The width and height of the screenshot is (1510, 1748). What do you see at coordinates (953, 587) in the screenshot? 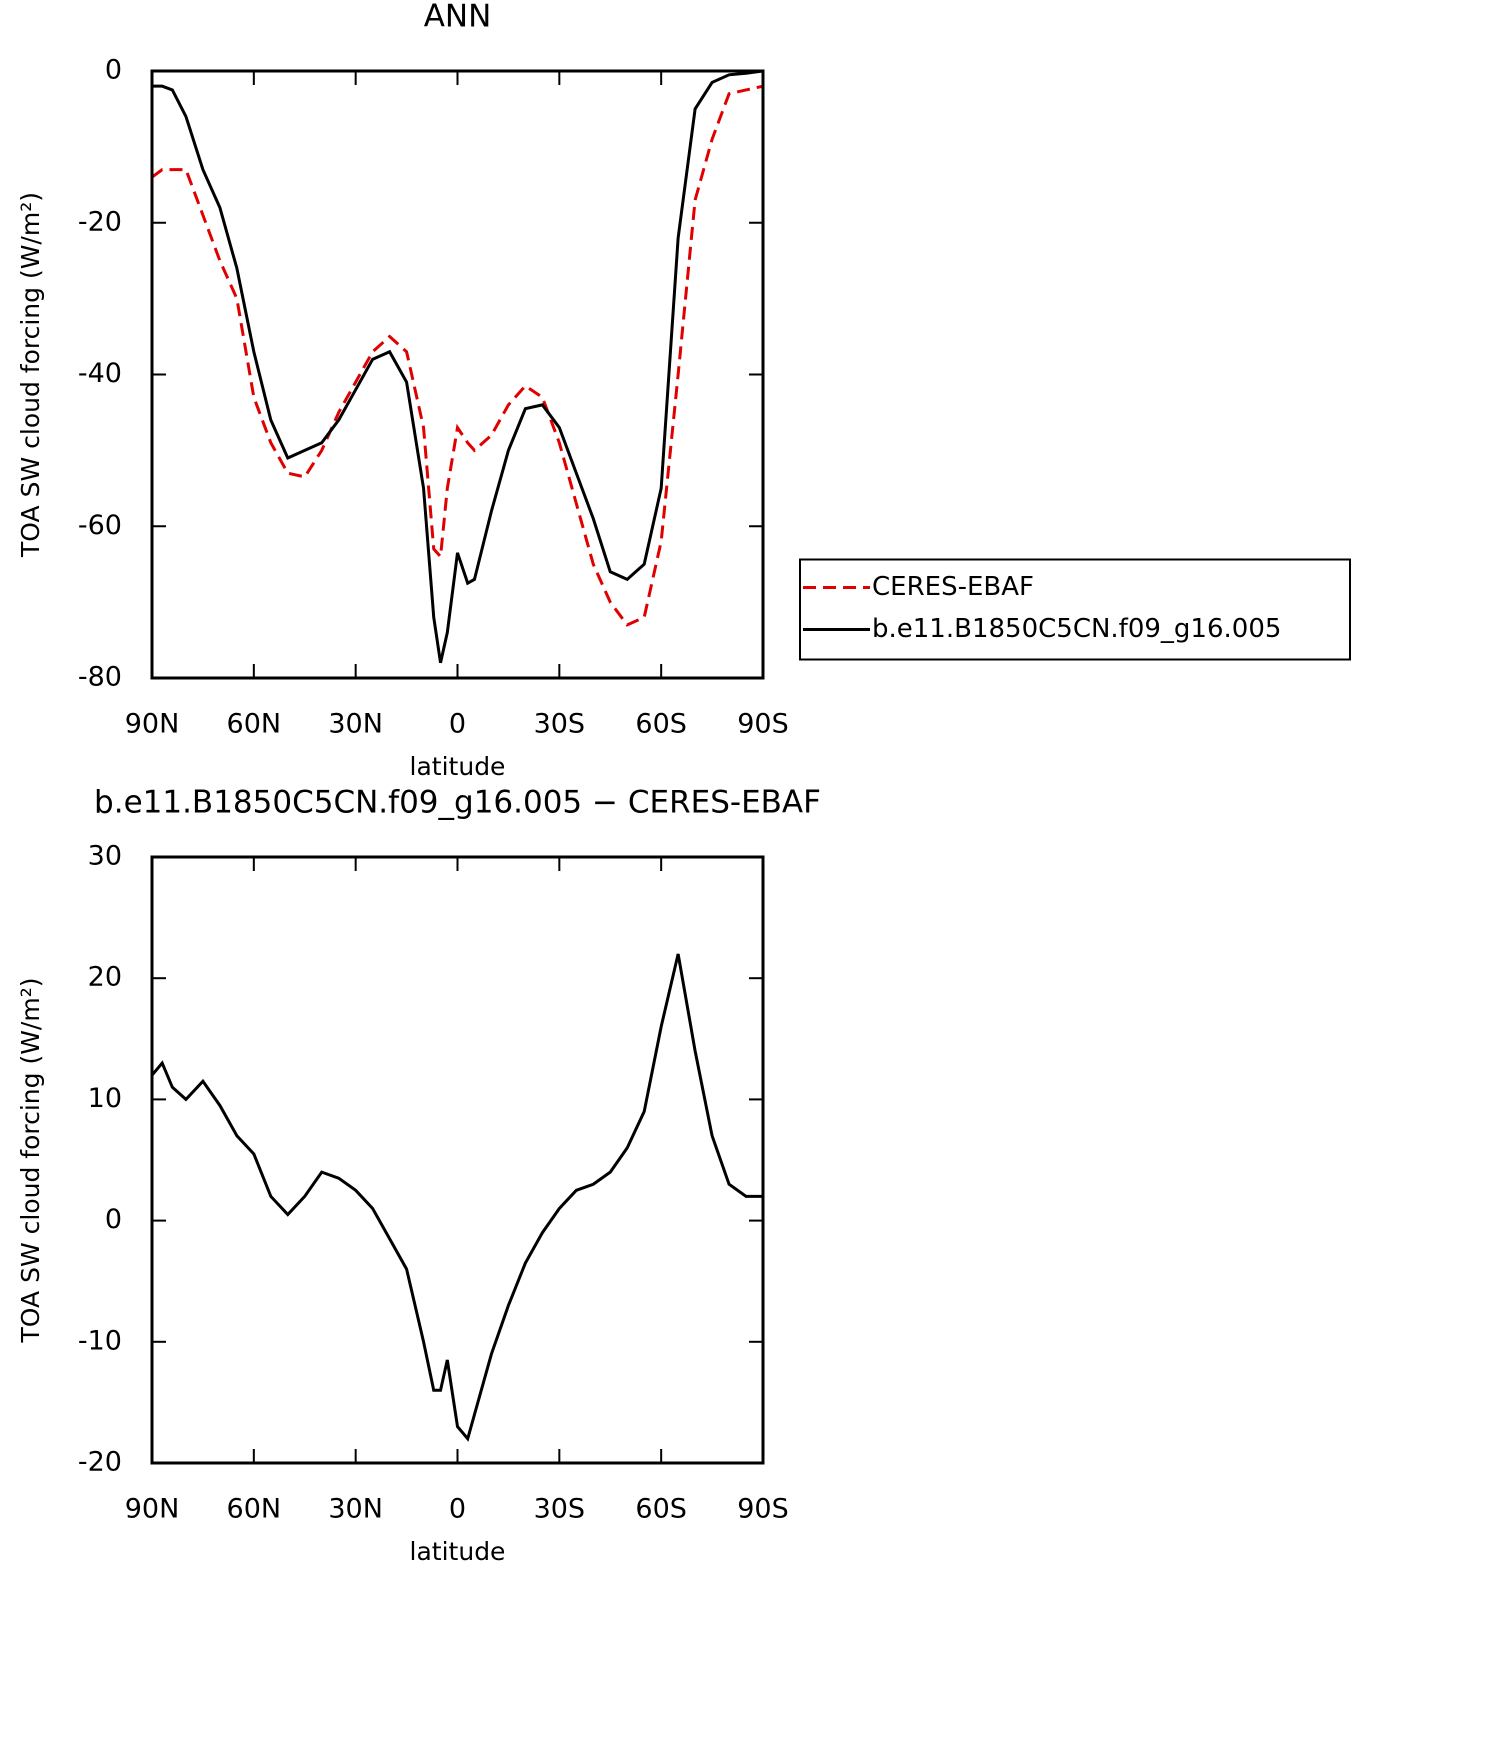
I see `legend-label: CERES-EBAF` at bounding box center [953, 587].